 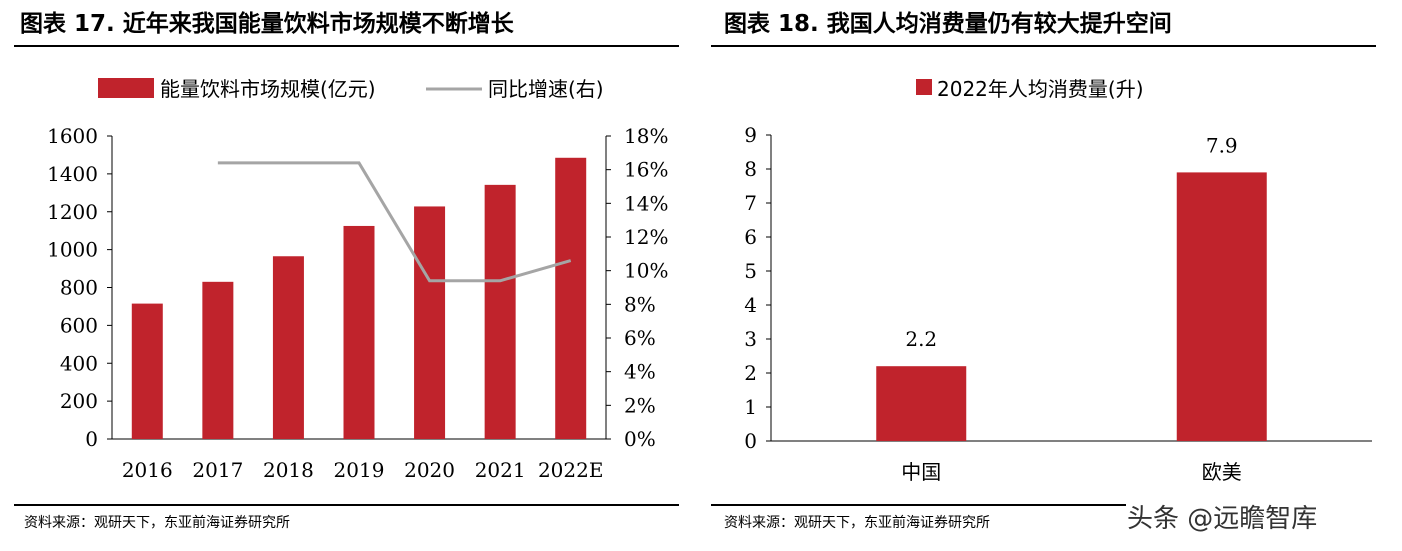 I want to click on x-tick-label: 2021, so click(x=500, y=470).